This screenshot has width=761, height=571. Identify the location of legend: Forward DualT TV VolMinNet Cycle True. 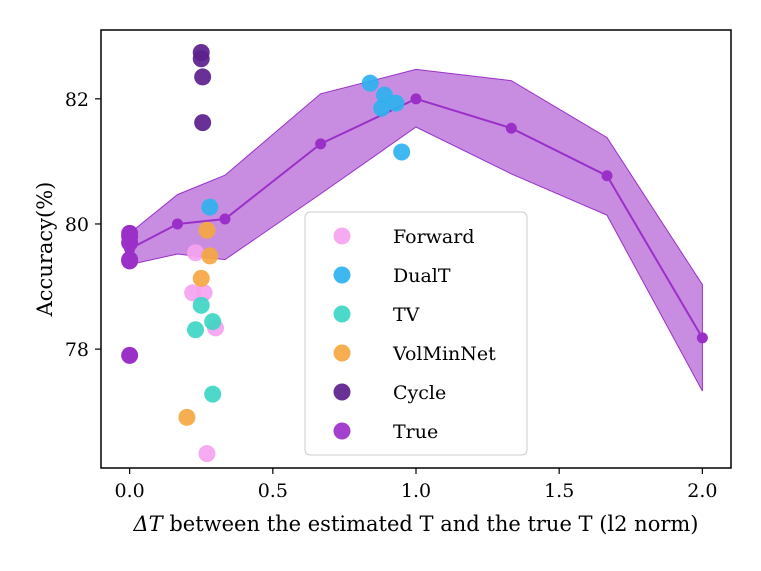
(416, 333).